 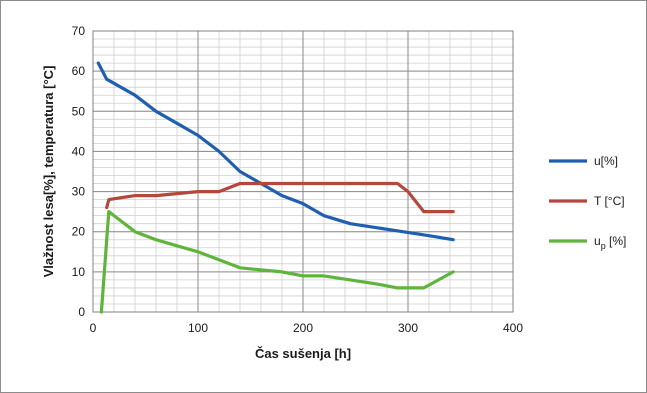 What do you see at coordinates (303, 353) in the screenshot?
I see `x-axis-title: Čas sušenja [h]` at bounding box center [303, 353].